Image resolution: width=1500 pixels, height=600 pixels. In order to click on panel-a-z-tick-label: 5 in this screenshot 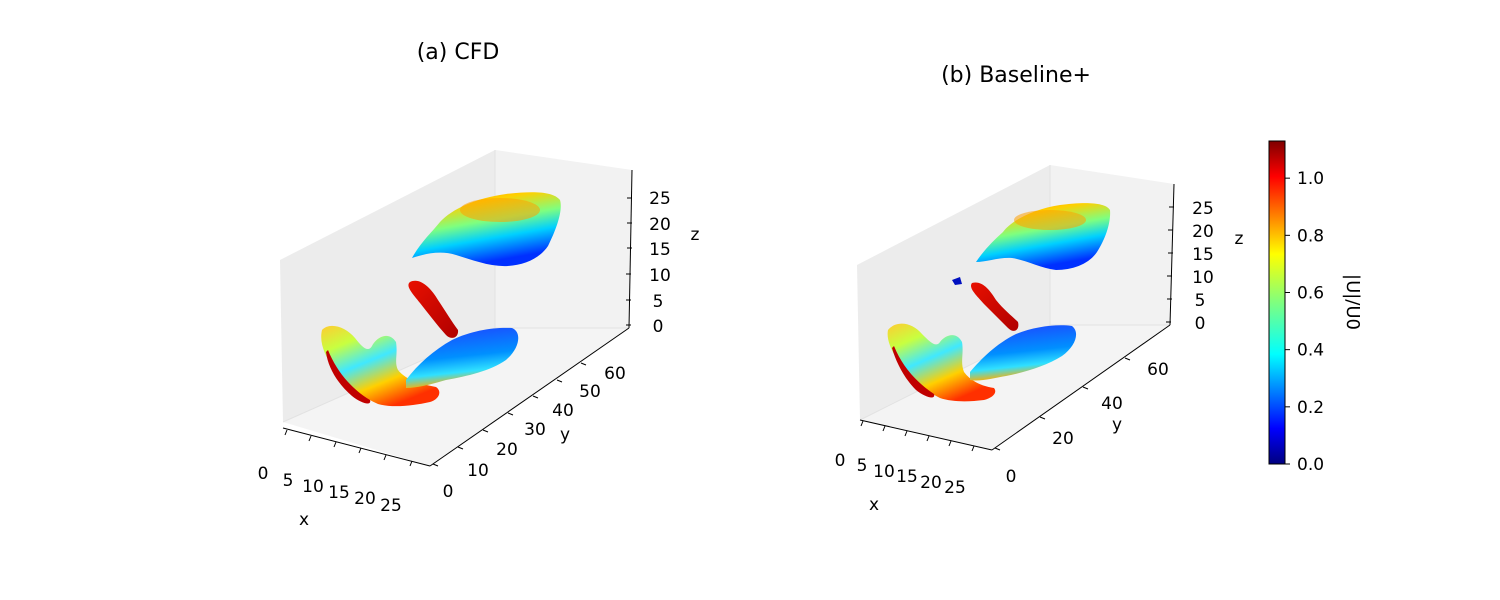, I will do `click(658, 302)`.